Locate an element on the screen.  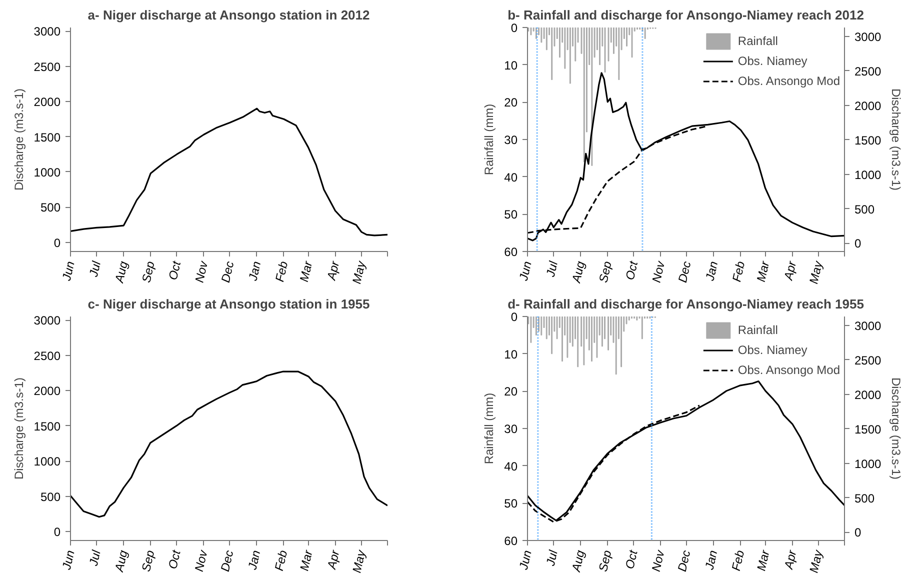
y-axis-title: Discharge (m3.s-1) is located at coordinates (19, 428).